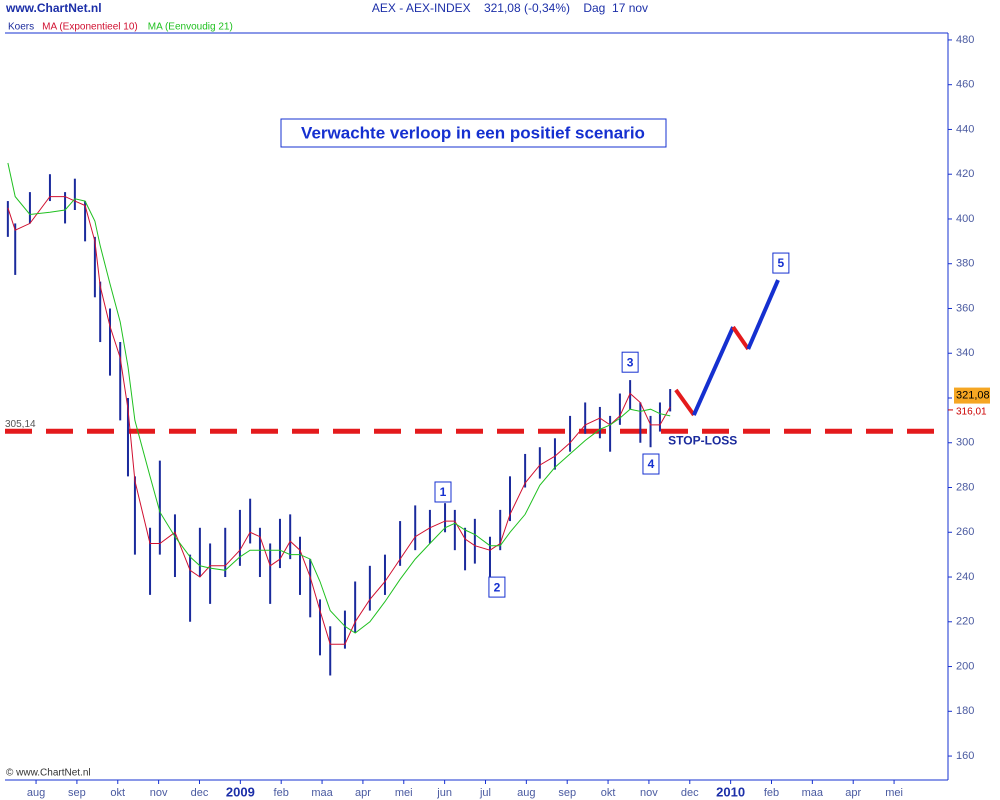 This screenshot has width=1000, height=800. I want to click on y-tick-label: 460, so click(965, 85).